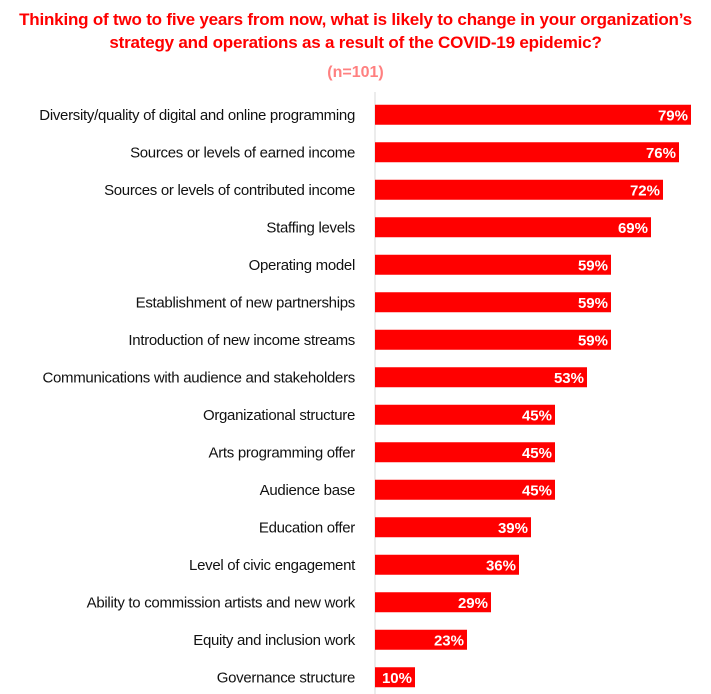 The image size is (711, 694). Describe the element at coordinates (307, 527) in the screenshot. I see `category-label: Education offer` at that location.